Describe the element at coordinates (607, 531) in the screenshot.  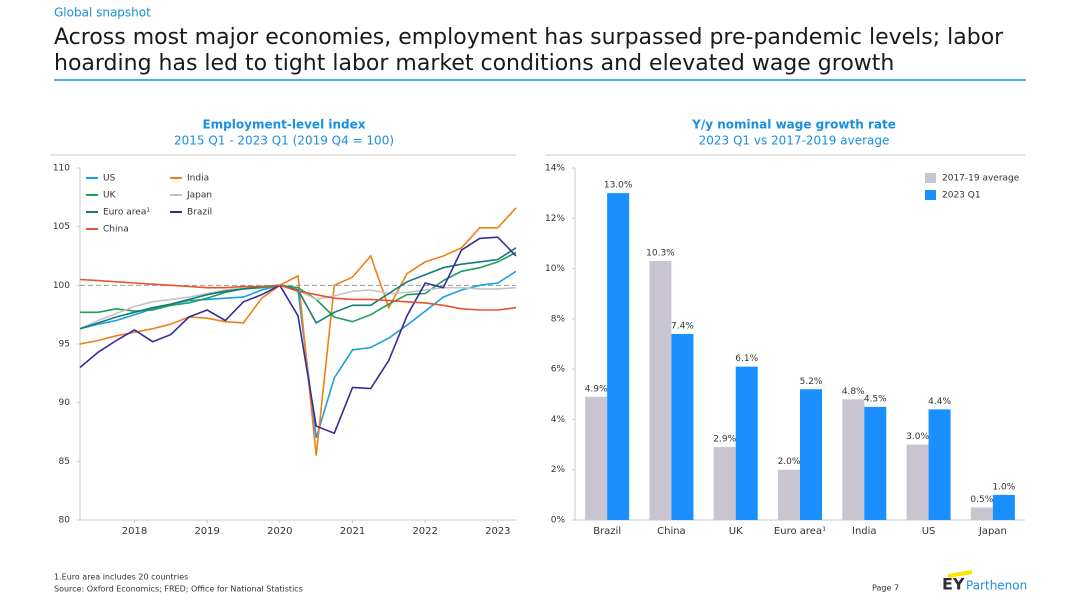
I see `x-tick-label: Brazil` at that location.